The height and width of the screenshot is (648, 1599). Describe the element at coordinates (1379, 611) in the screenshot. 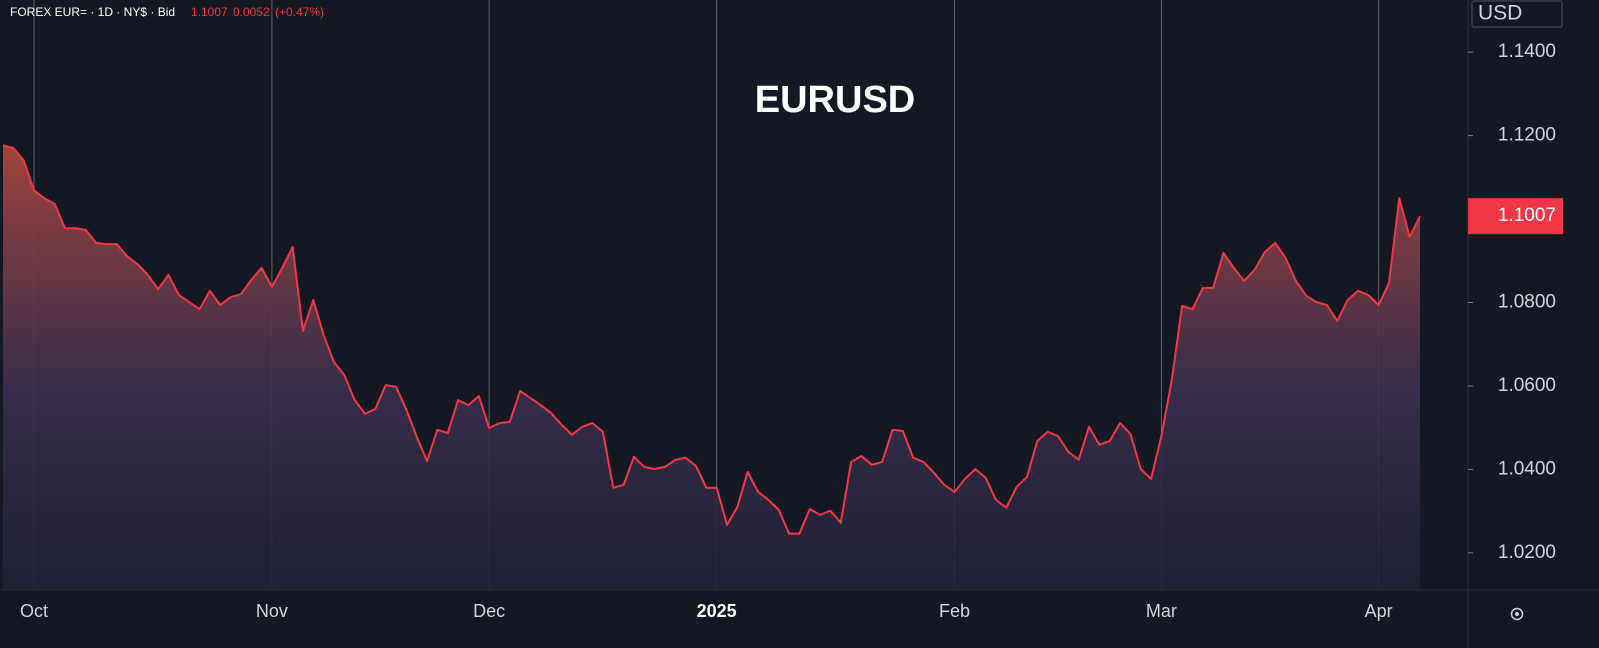

I see `x-tick-label: Apr` at that location.